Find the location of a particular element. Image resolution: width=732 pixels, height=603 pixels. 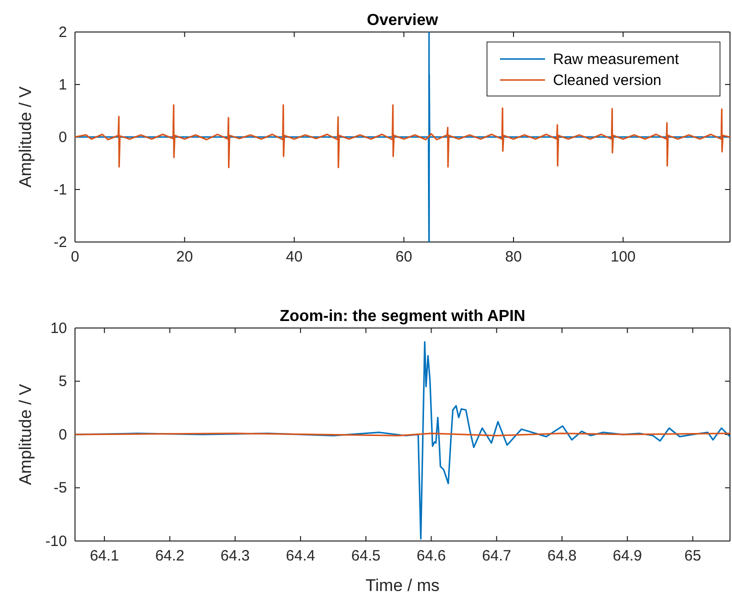

x-tick-label: 64.1 is located at coordinates (105, 556).